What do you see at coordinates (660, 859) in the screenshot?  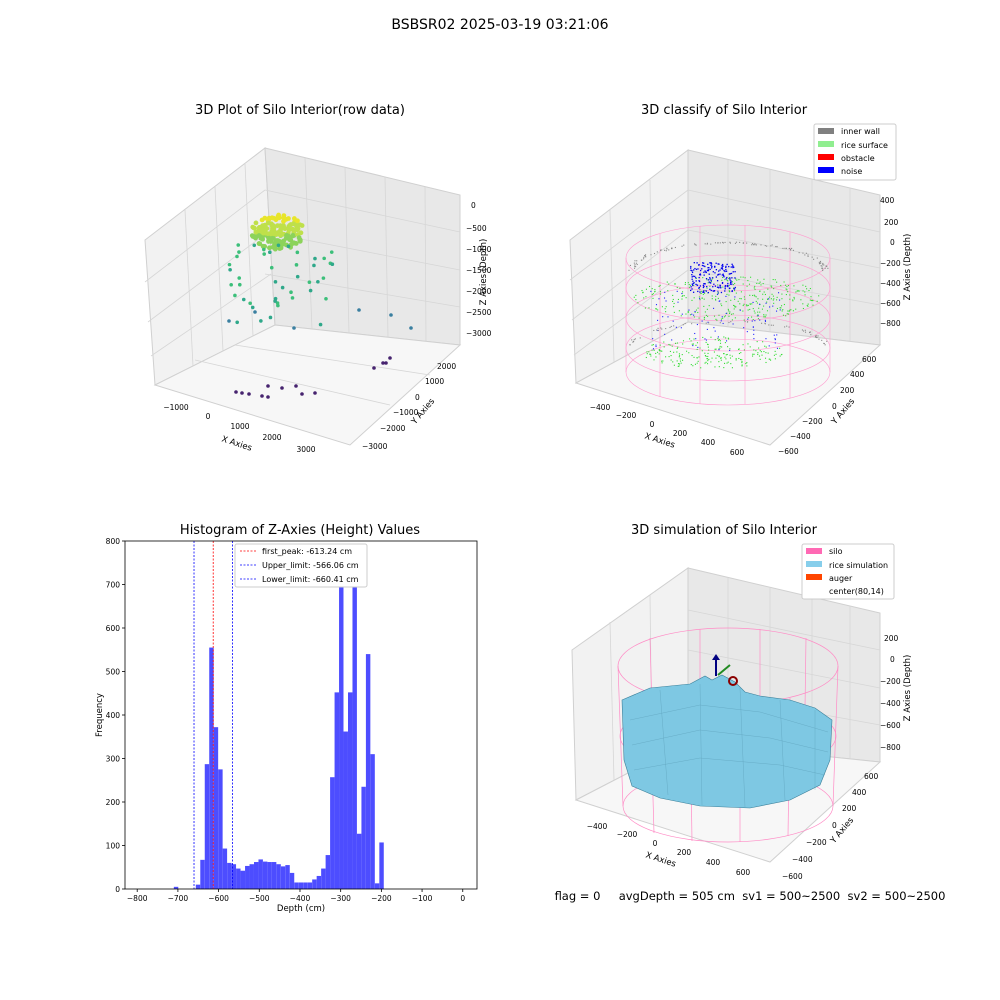 I see `simulation-xlabel: X Axies` at bounding box center [660, 859].